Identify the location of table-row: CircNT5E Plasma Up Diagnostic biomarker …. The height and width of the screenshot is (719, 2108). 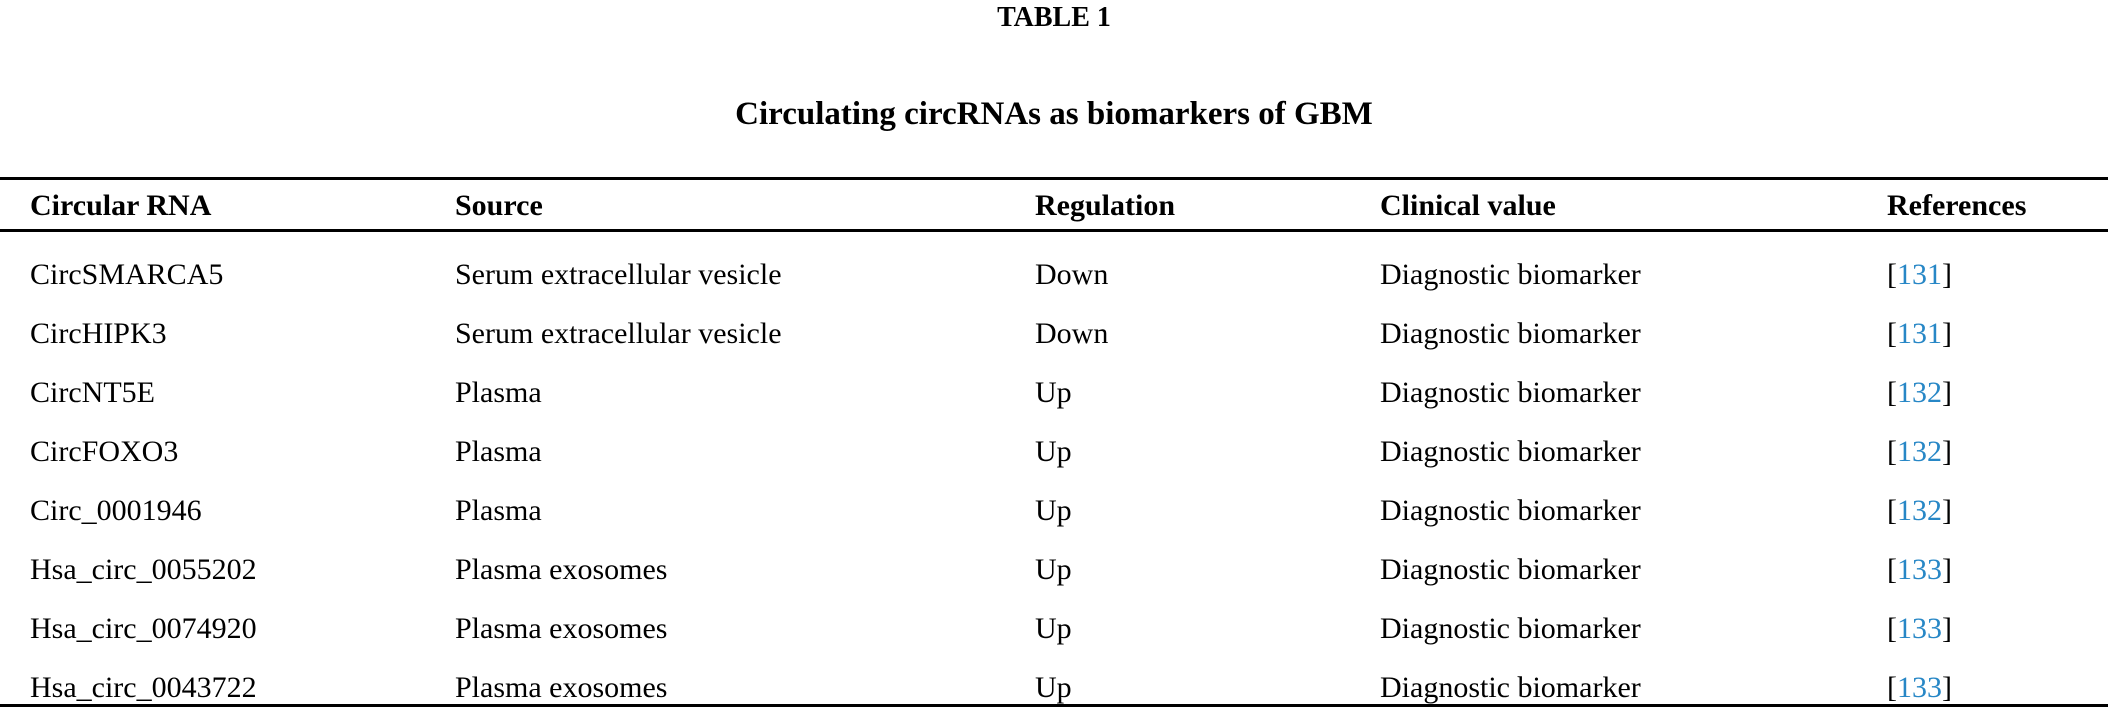
(1054, 379).